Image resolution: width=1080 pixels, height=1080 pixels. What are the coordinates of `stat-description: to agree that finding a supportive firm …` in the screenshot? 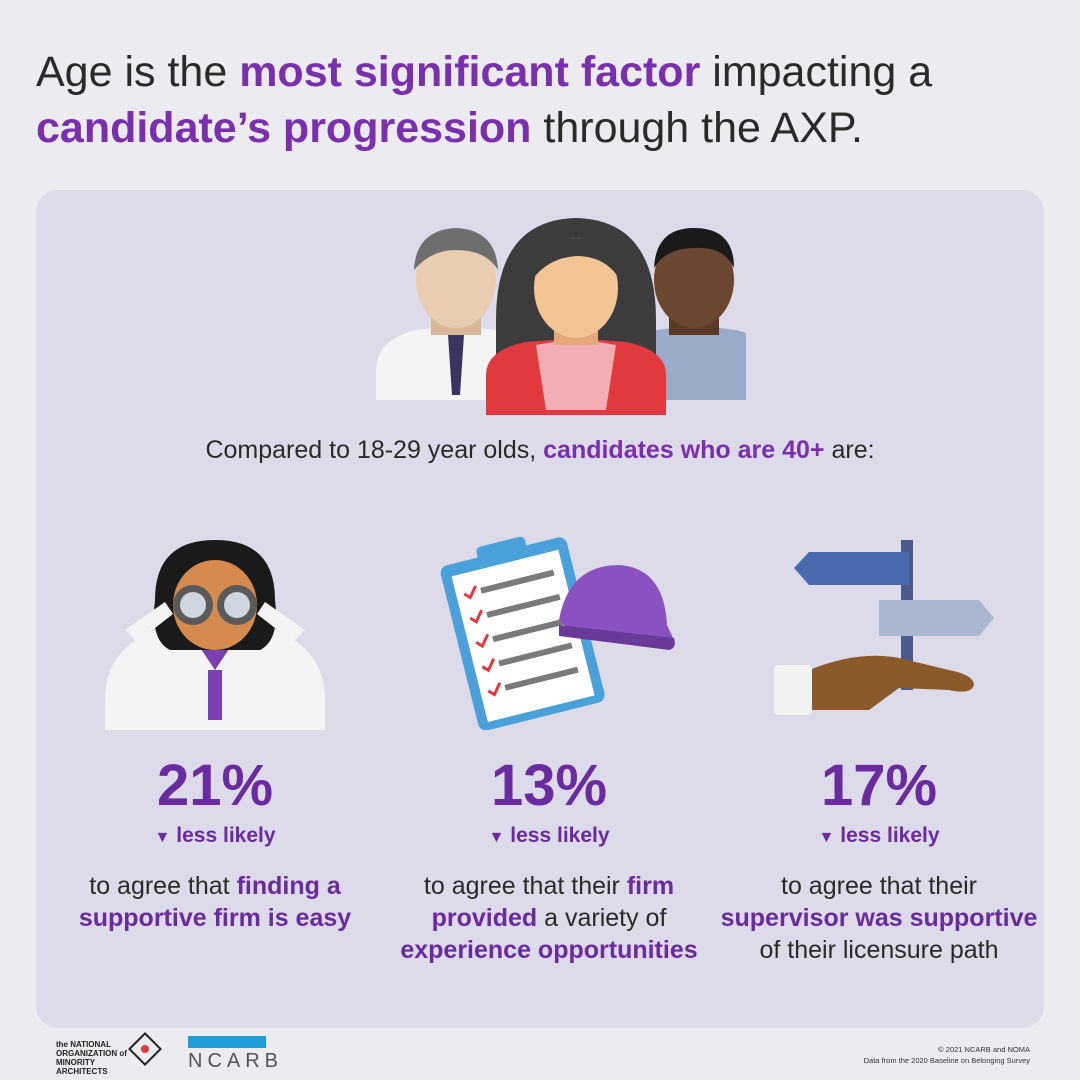 It's located at (215, 902).